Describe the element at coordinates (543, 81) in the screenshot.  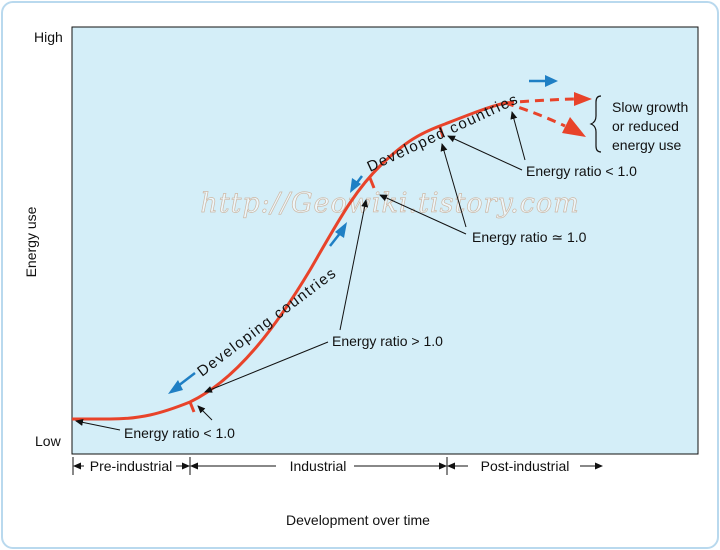
I see `developed-direction-arrow-right` at that location.